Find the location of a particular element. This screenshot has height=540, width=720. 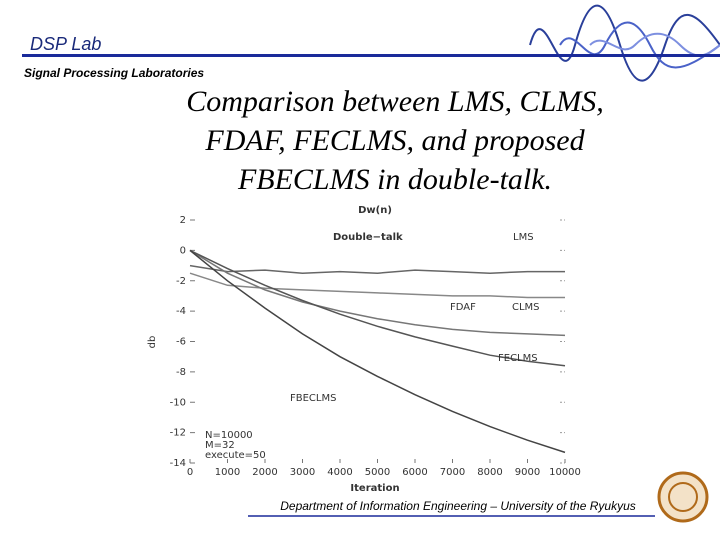

x-tick-label: 4000 is located at coordinates (339, 472).